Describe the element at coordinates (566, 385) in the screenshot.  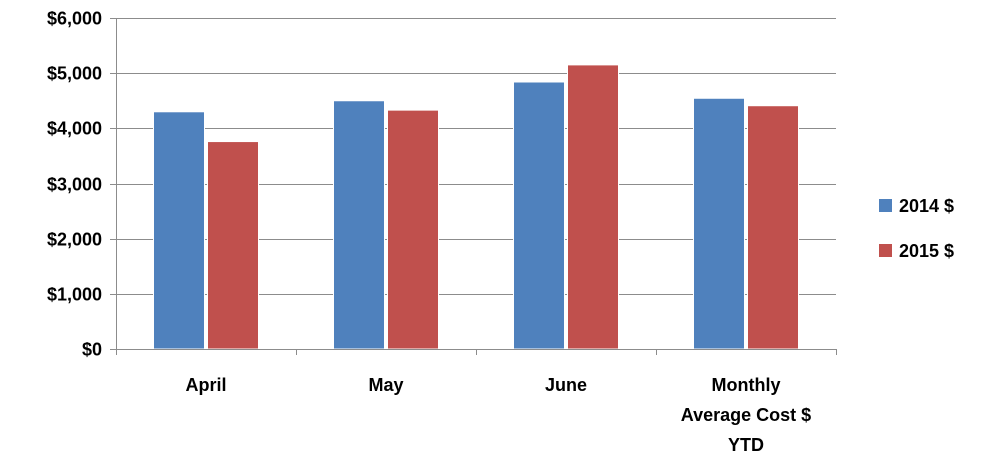
I see `x-category-label: June` at that location.